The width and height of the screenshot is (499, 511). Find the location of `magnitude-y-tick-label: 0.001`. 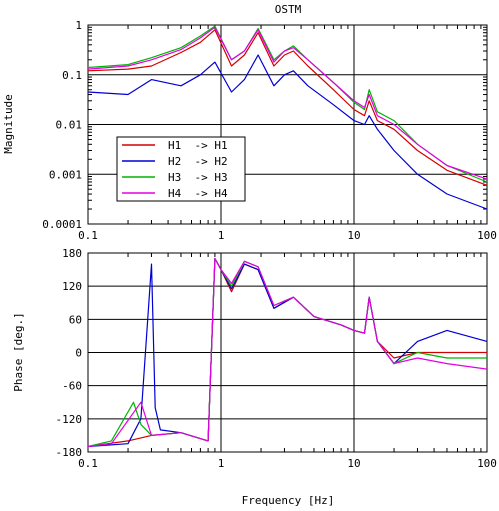

magnitude-y-tick-label: 0.001 is located at coordinates (65, 174).